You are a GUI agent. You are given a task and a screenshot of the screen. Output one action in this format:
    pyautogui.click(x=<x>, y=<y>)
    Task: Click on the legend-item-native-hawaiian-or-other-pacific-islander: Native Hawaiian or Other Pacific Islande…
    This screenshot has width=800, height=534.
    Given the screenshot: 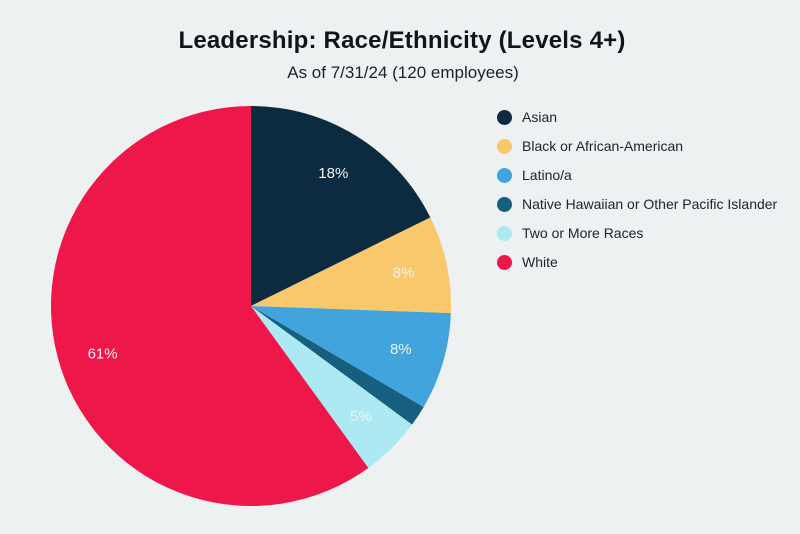 What is the action you would take?
    pyautogui.click(x=637, y=204)
    